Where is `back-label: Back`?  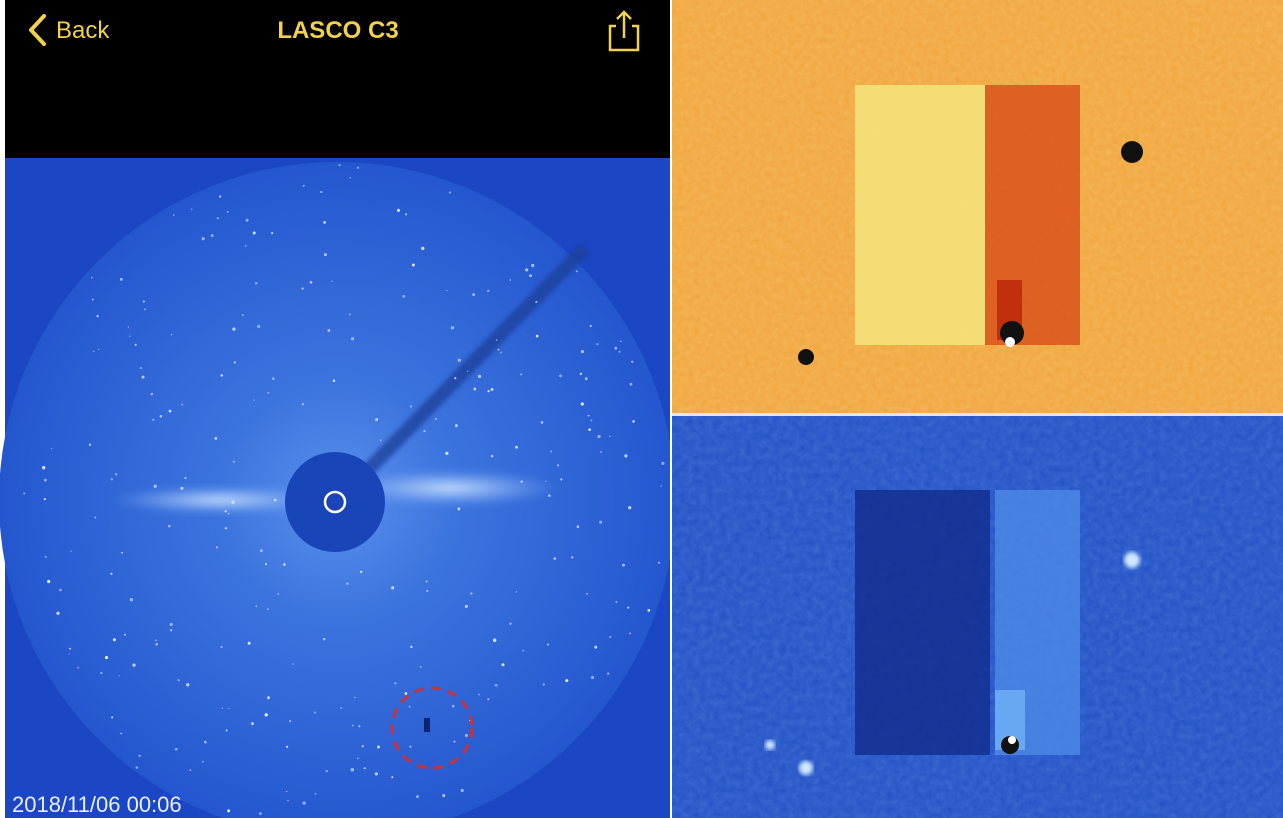
back-label: Back is located at coordinates (83, 30).